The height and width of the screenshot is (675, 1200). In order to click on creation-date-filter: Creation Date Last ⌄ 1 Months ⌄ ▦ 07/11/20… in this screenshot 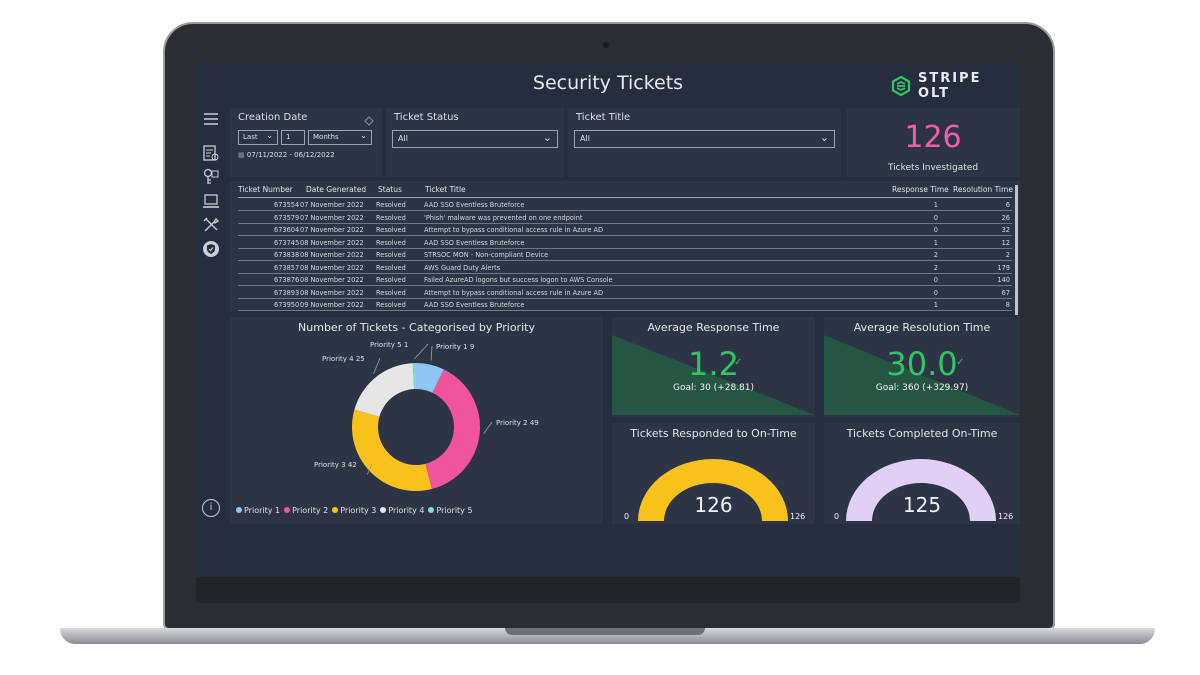, I will do `click(306, 142)`.